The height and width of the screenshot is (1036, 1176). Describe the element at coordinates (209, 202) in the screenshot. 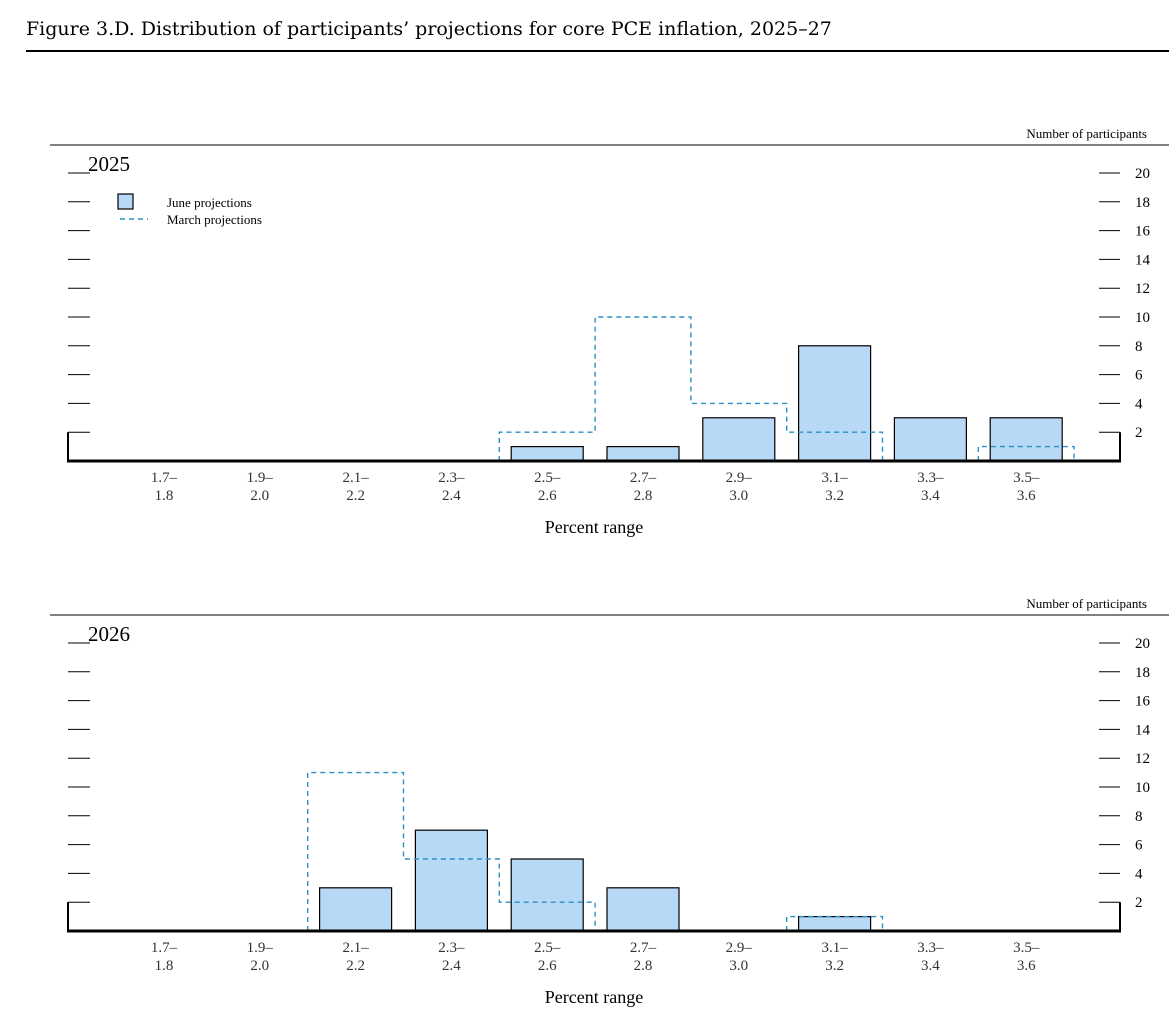

I see `legend-june-label: June projections` at that location.